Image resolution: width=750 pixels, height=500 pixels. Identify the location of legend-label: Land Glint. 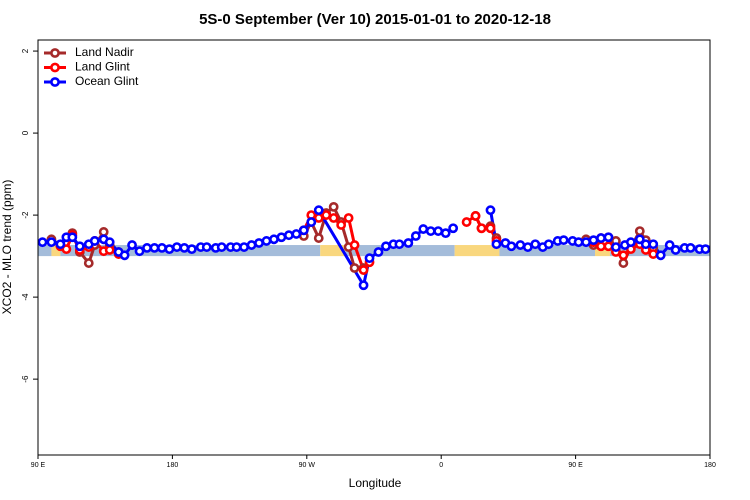
(102, 67).